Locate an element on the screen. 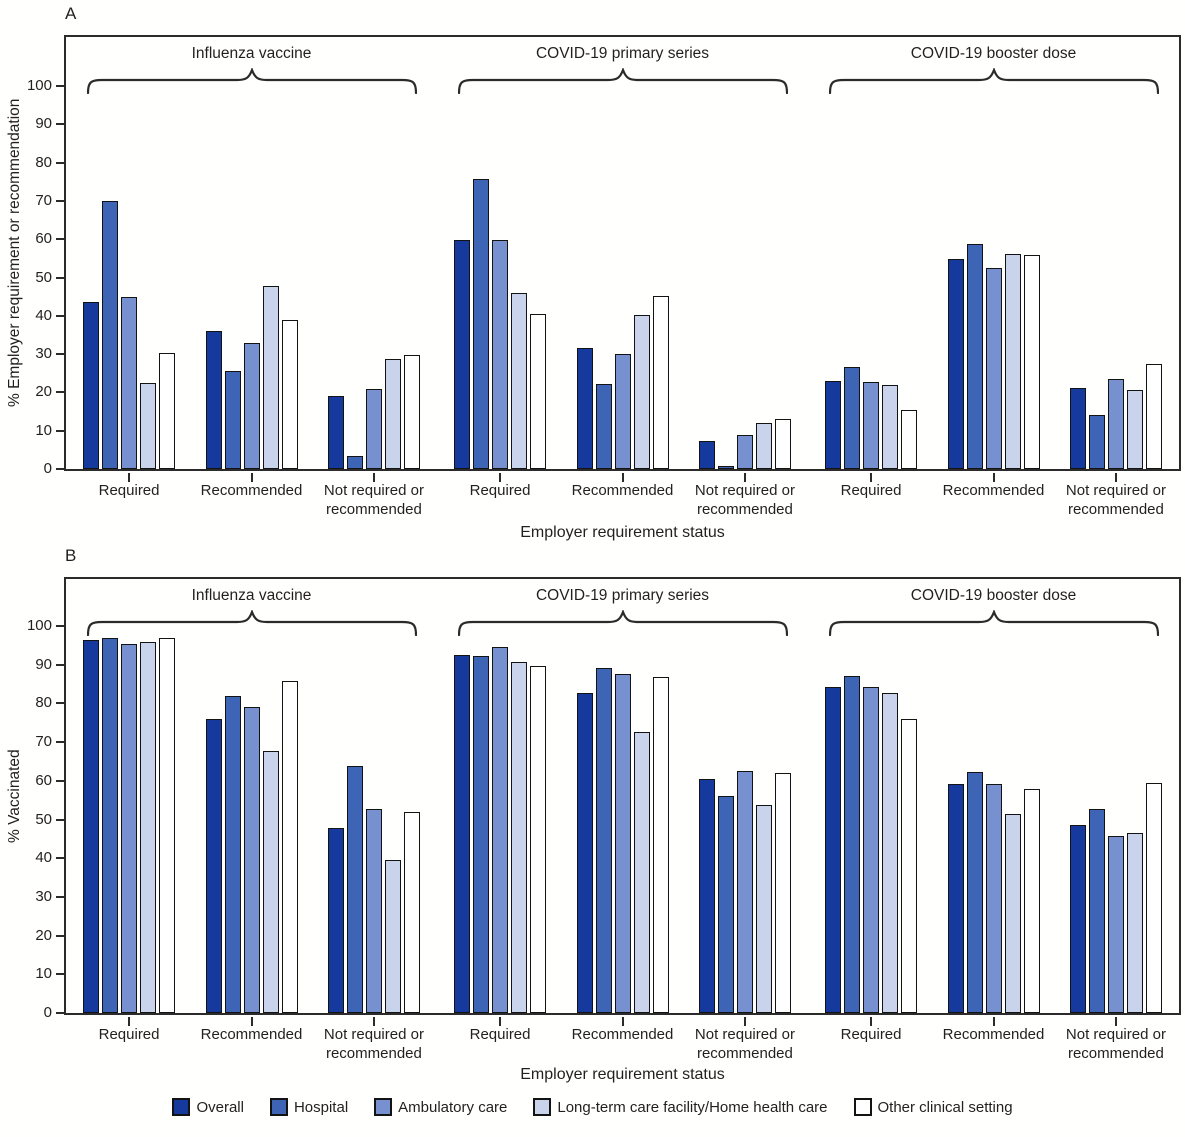  overall-swatch-icon is located at coordinates (181, 1107).